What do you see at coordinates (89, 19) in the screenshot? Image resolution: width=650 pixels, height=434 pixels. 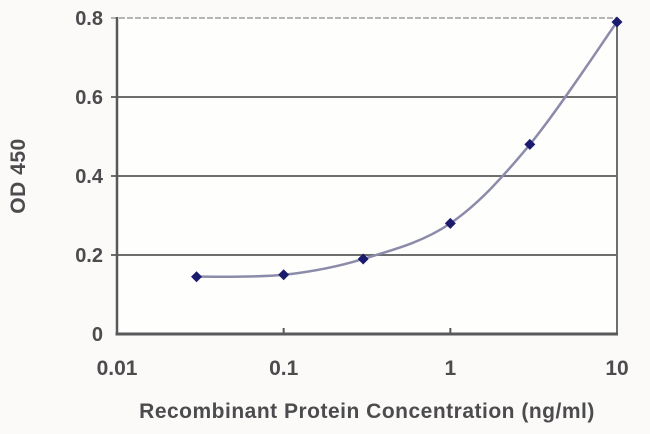 I see `y-tick-label: 0.8` at bounding box center [89, 19].